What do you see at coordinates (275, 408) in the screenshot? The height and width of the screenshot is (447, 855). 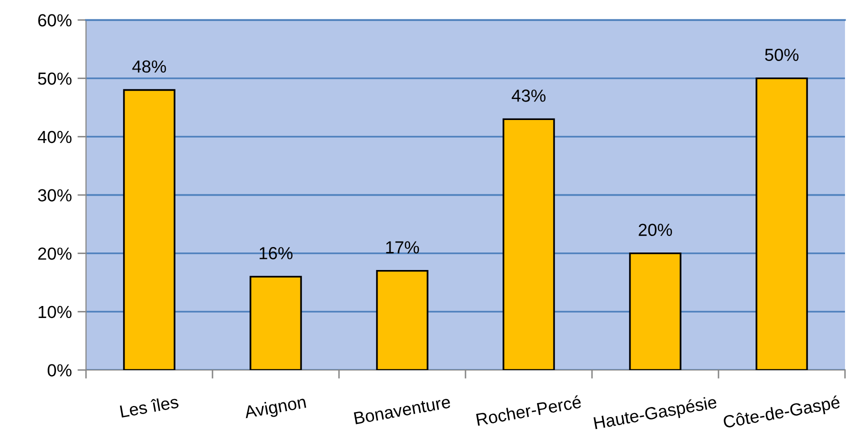 I see `x-tick-label: Avignon` at bounding box center [275, 408].